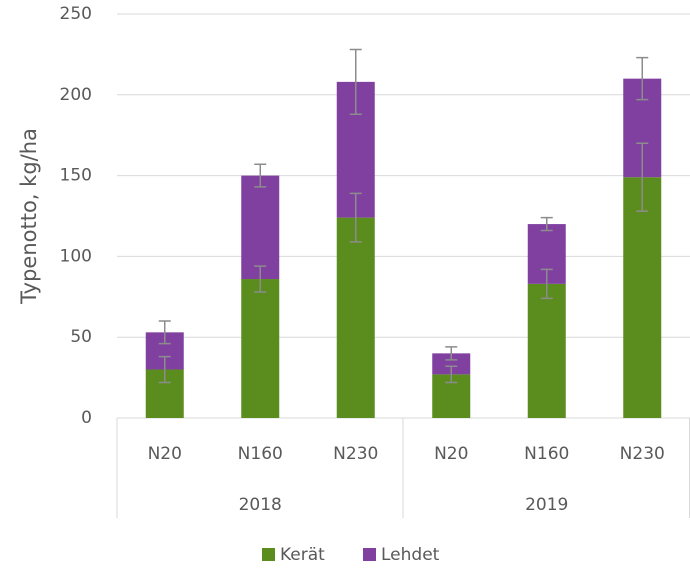 The width and height of the screenshot is (690, 571). I want to click on y-tick-label: 250, so click(76, 14).